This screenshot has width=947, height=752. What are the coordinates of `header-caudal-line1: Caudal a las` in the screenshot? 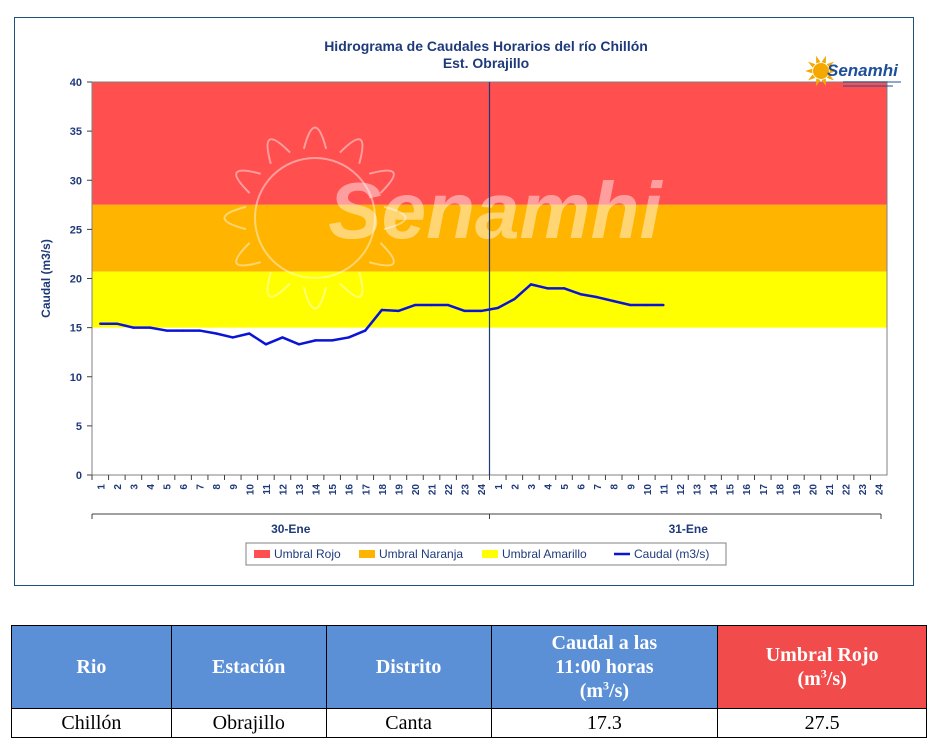 It's located at (604, 643).